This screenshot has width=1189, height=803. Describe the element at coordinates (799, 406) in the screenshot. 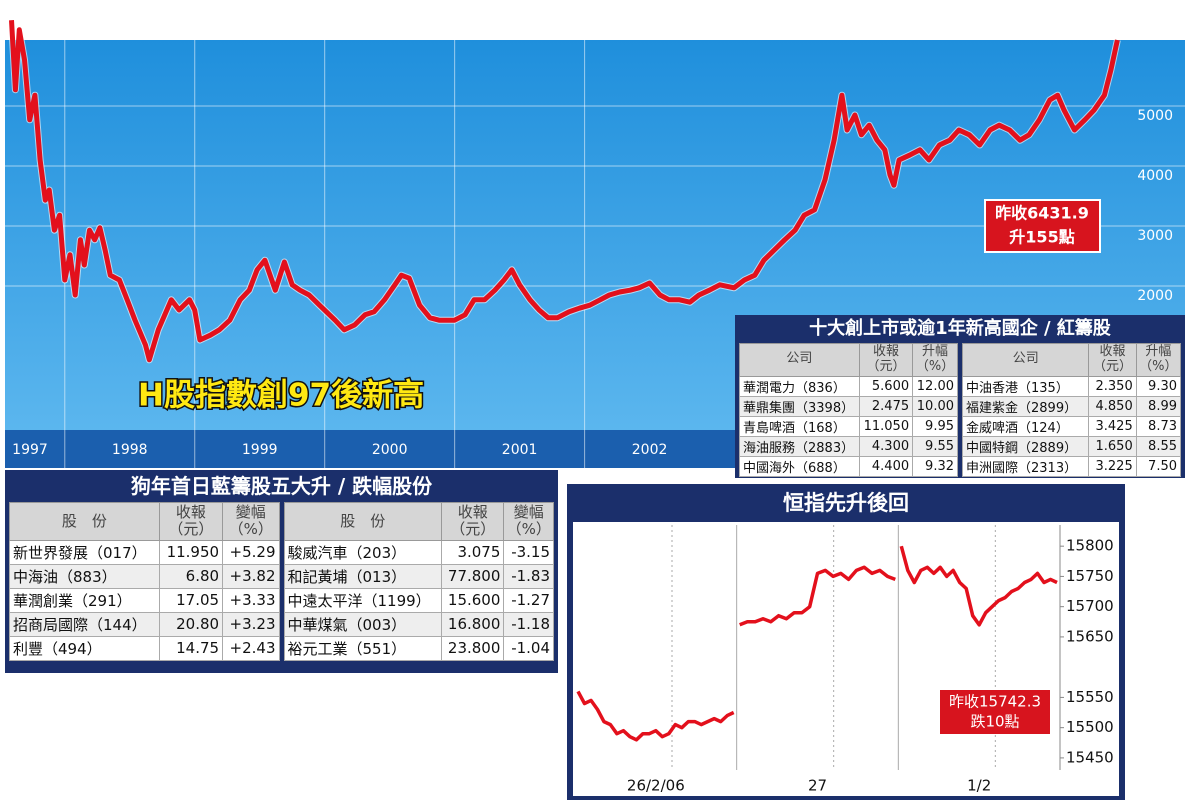

I see `table-cell: 華鼎集團（3398）` at that location.